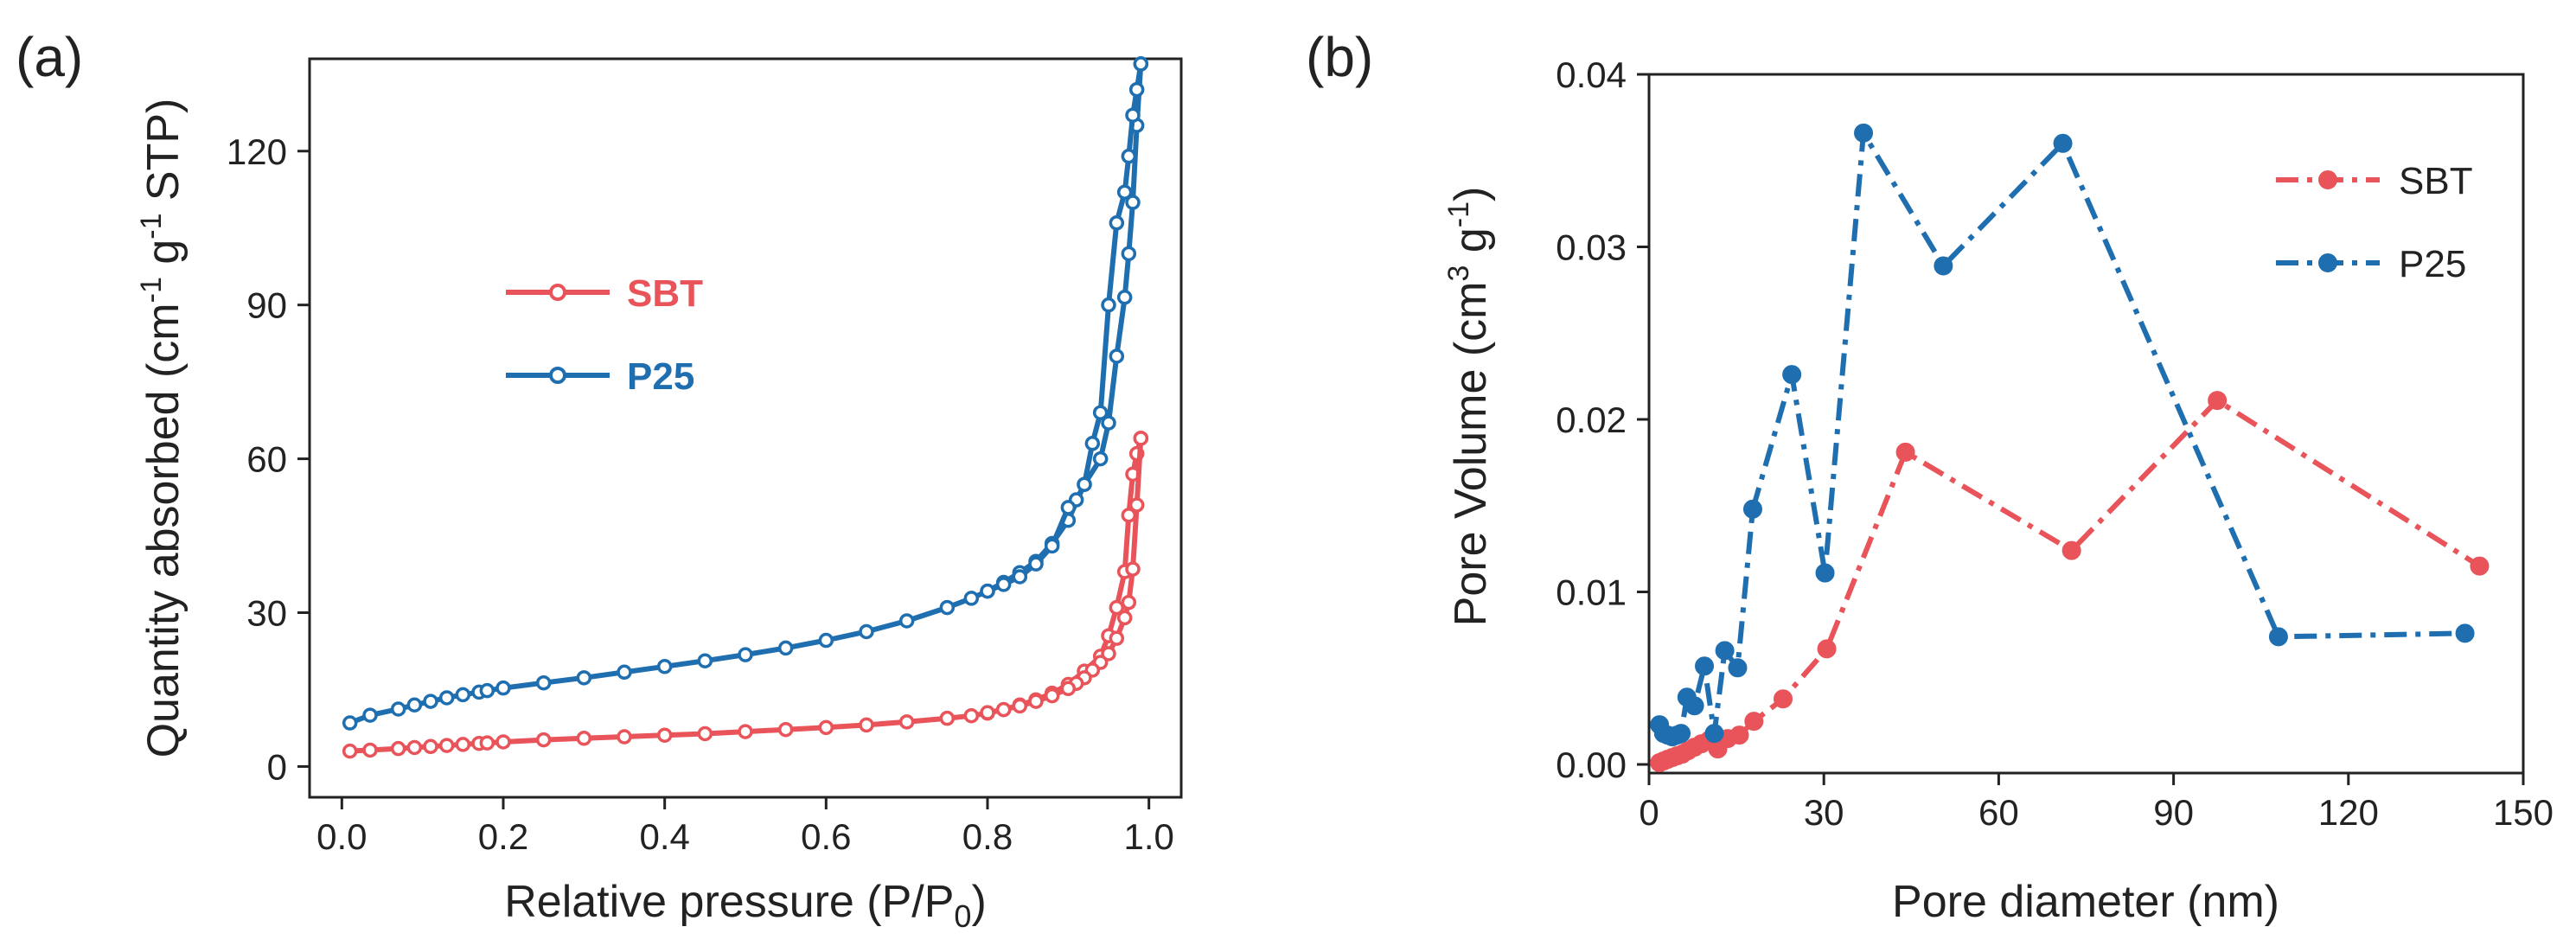  I want to click on panel-a-y-title-part-1: Quantity absorbed (cm, so click(163, 530).